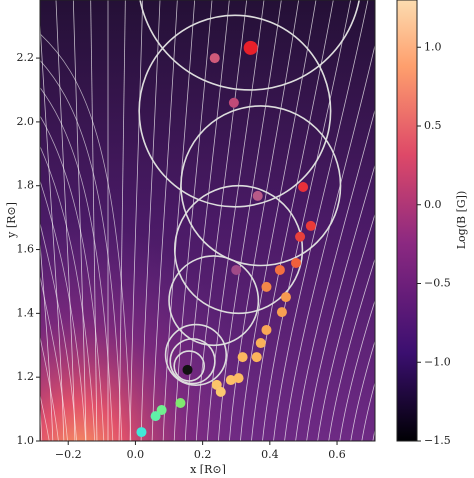 This screenshot has width=474, height=478. Describe the element at coordinates (437, 361) in the screenshot. I see `colorbar-tick-label: −1.0` at that location.